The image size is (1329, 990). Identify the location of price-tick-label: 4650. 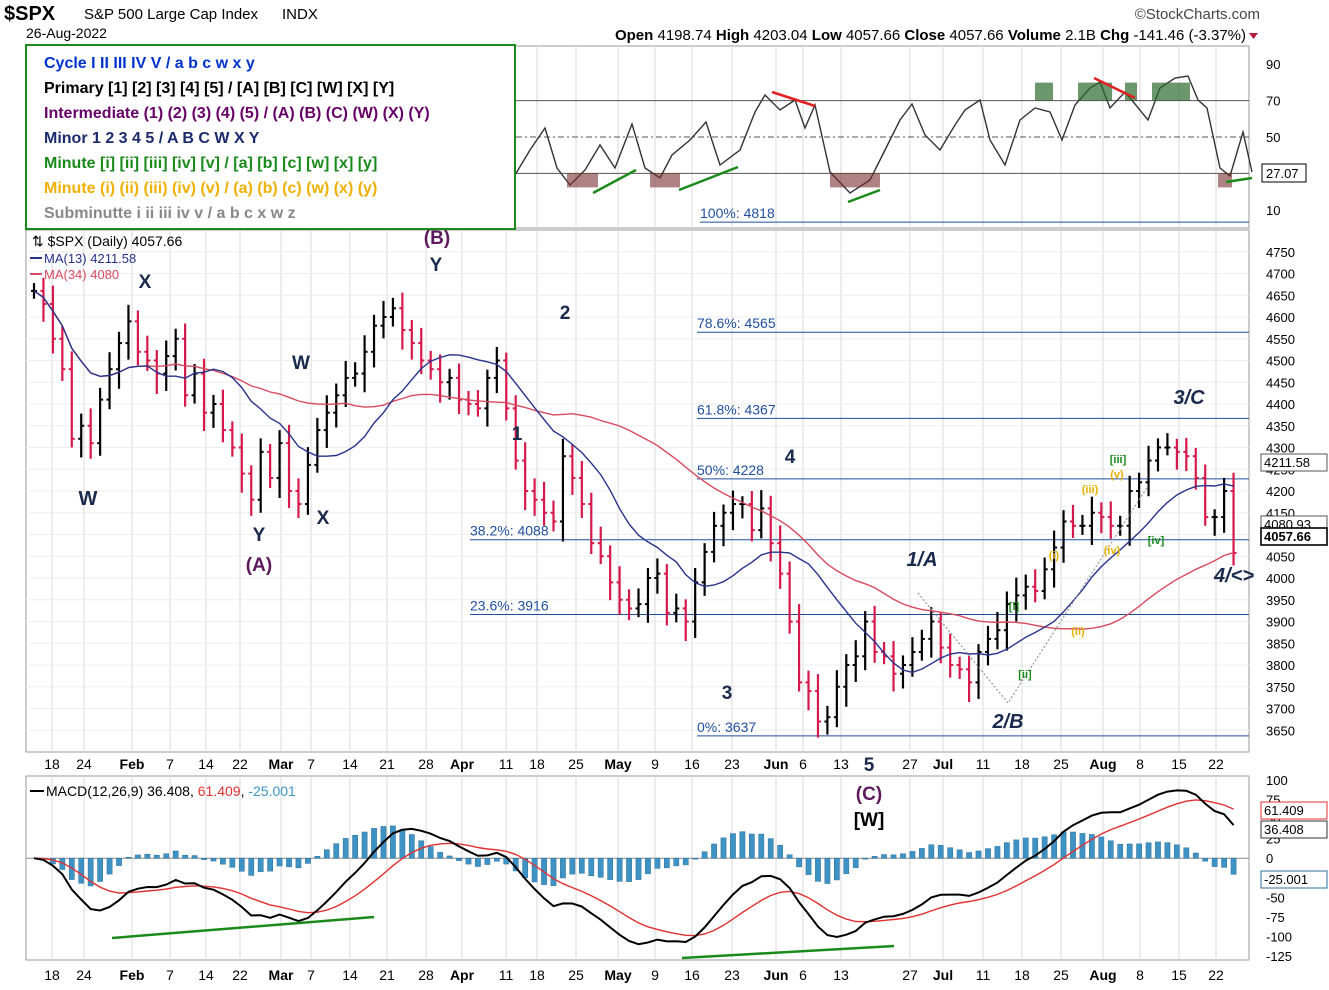
(1280, 295).